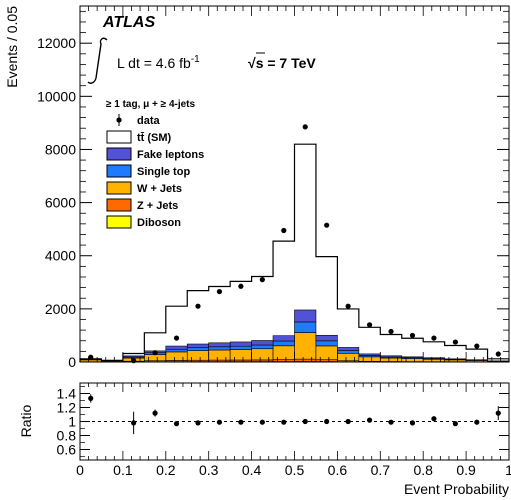 The width and height of the screenshot is (511, 500). Describe the element at coordinates (295, 470) in the screenshot. I see `x-tick-label: 0.5` at that location.